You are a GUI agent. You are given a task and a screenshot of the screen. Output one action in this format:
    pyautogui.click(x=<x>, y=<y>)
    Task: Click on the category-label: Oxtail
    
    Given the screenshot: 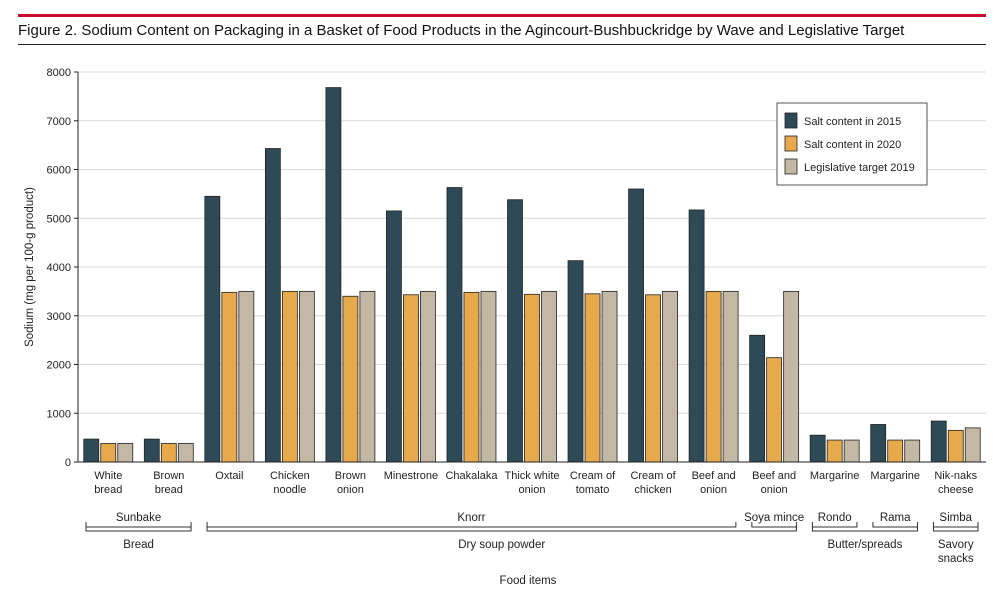 What is the action you would take?
    pyautogui.click(x=229, y=476)
    